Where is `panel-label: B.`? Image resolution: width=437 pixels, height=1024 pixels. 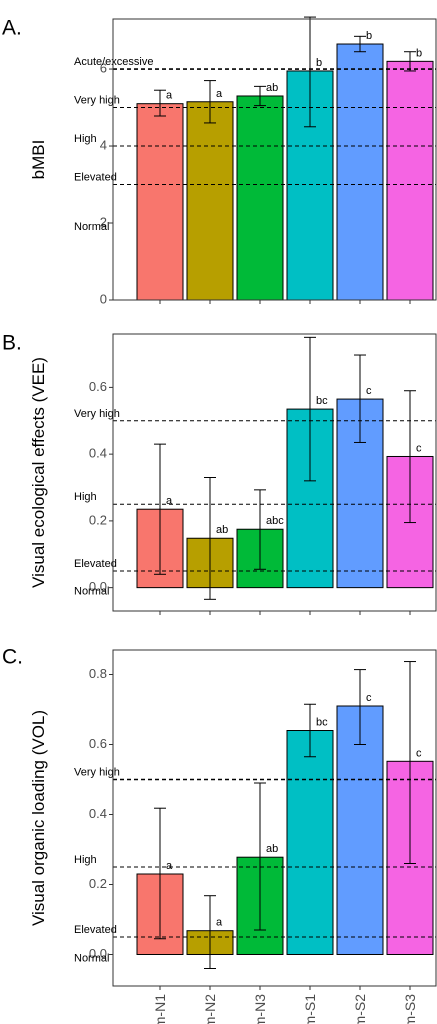
panel-label: B. is located at coordinates (12, 342).